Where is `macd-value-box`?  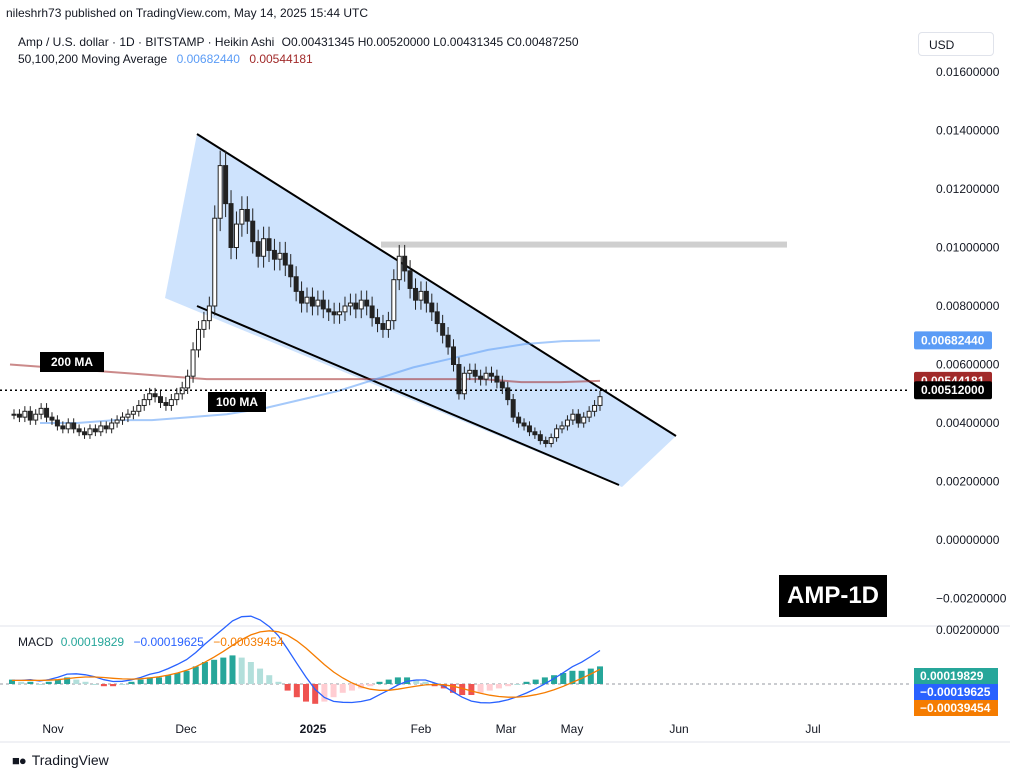 macd-value-box is located at coordinates (956, 676).